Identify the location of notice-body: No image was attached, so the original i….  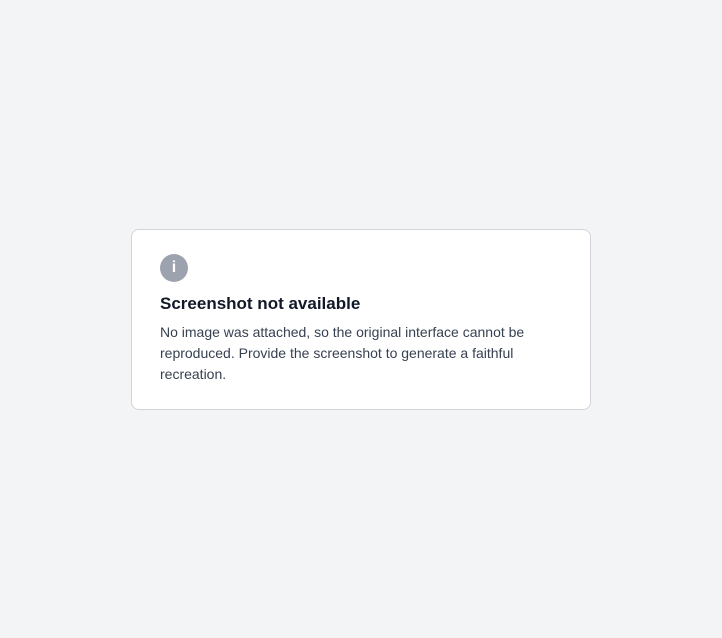
(342, 352).